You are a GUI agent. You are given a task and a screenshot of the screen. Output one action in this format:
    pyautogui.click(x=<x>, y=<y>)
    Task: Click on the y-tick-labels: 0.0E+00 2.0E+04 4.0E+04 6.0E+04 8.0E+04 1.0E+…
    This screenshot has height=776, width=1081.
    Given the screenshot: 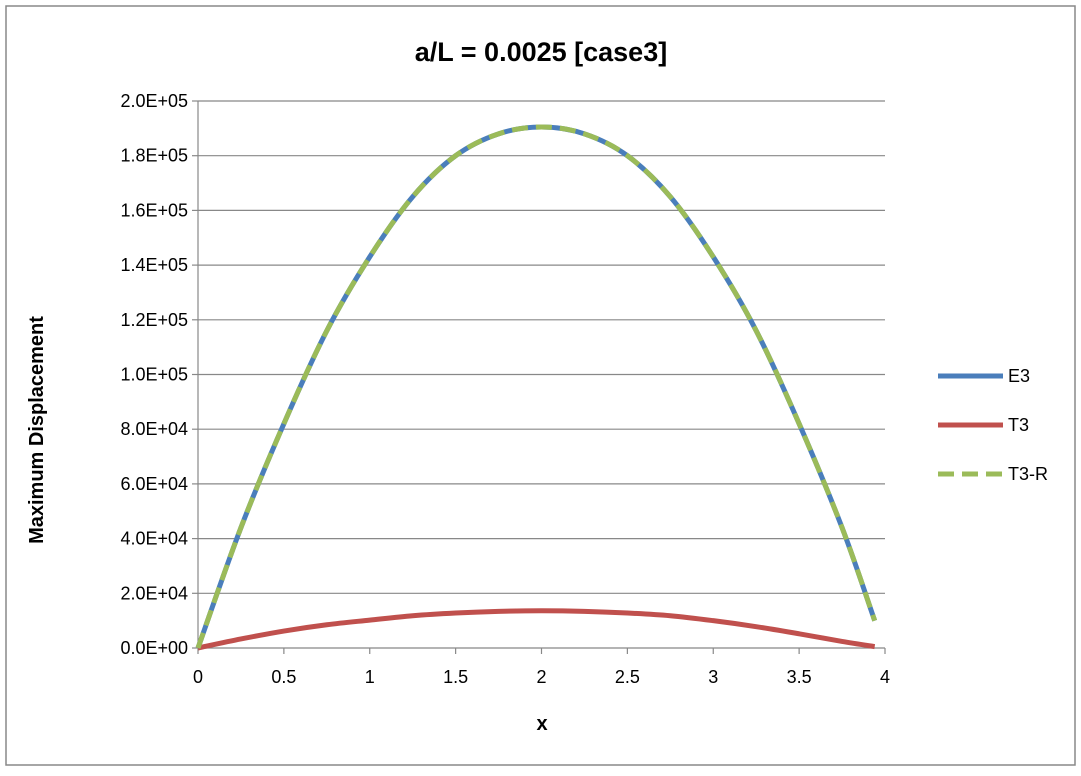 What is the action you would take?
    pyautogui.click(x=154, y=374)
    